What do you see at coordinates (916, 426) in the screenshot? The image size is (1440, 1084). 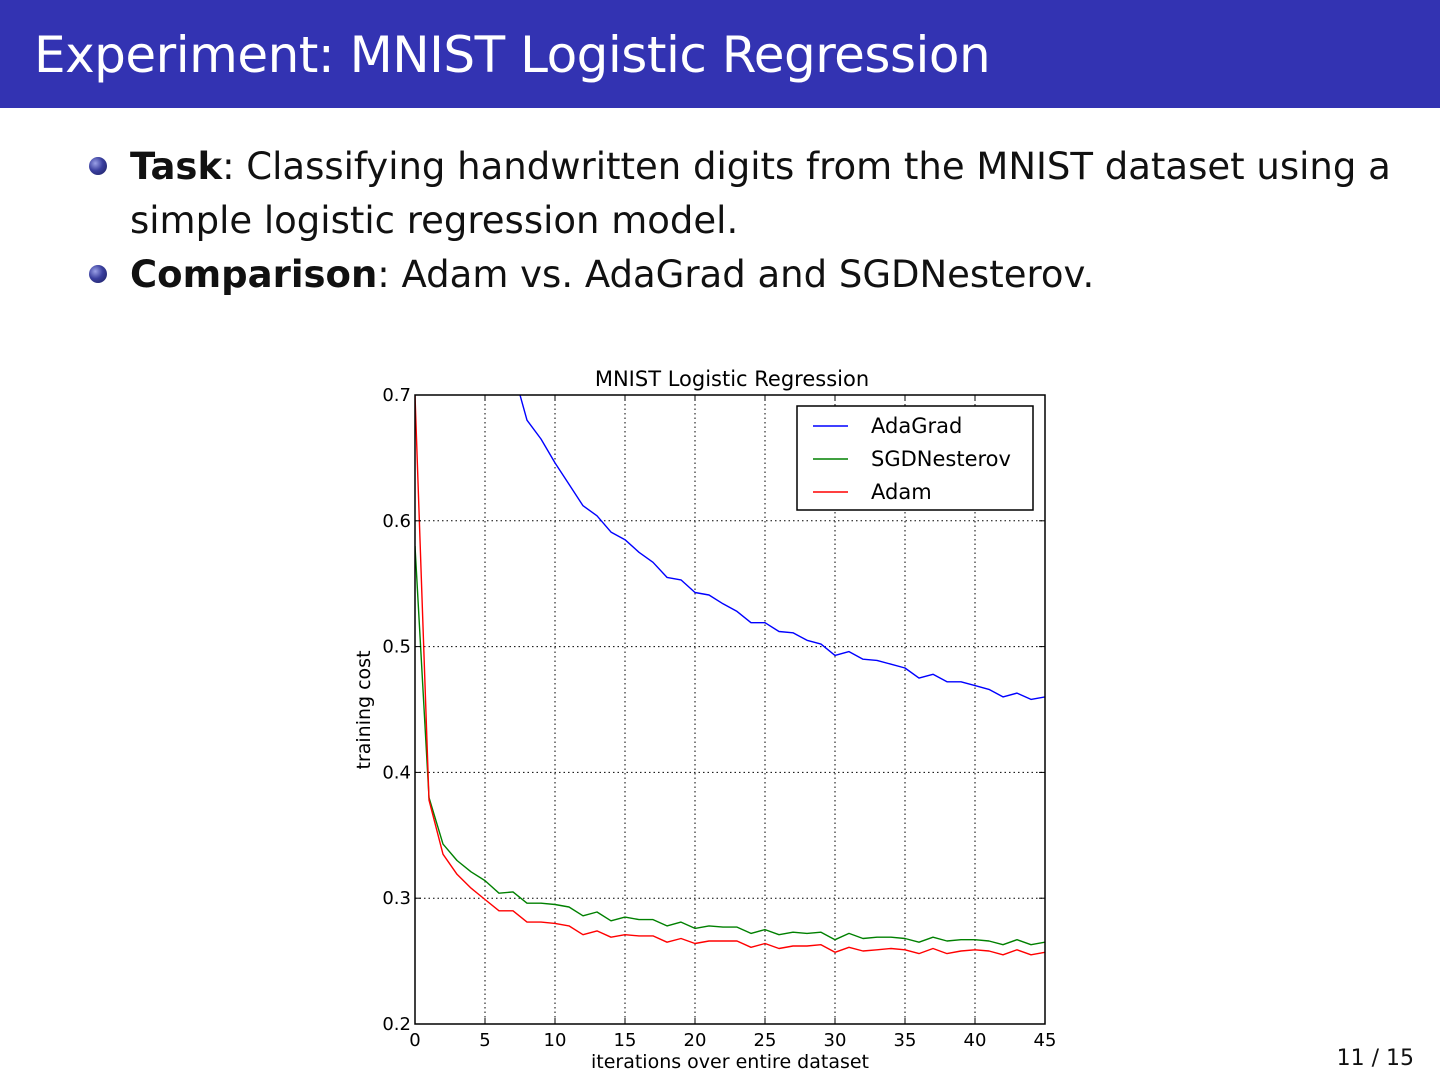 I see `legend-label-adagrad: AdaGrad` at bounding box center [916, 426].